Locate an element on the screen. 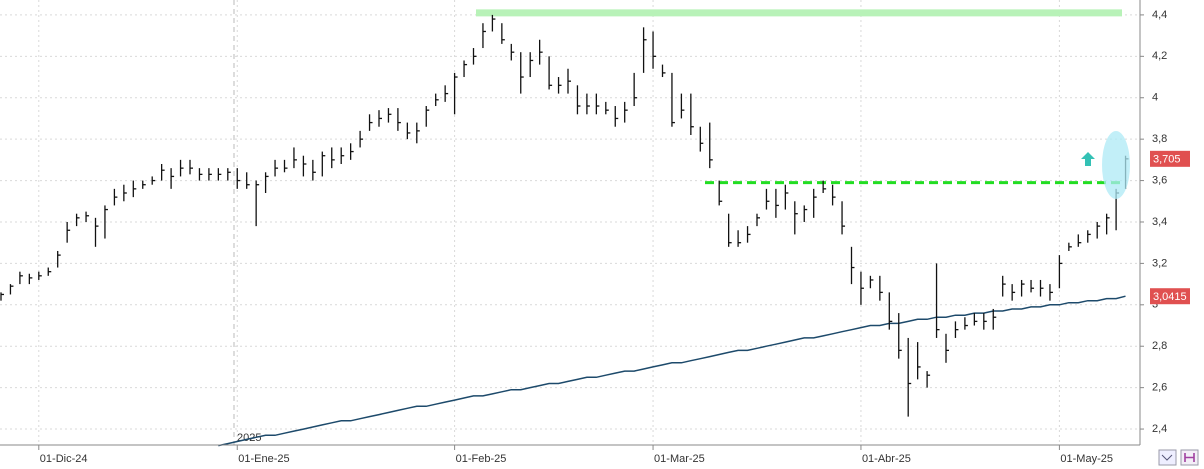 The height and width of the screenshot is (469, 1204). h-icon is located at coordinates (1189, 457).